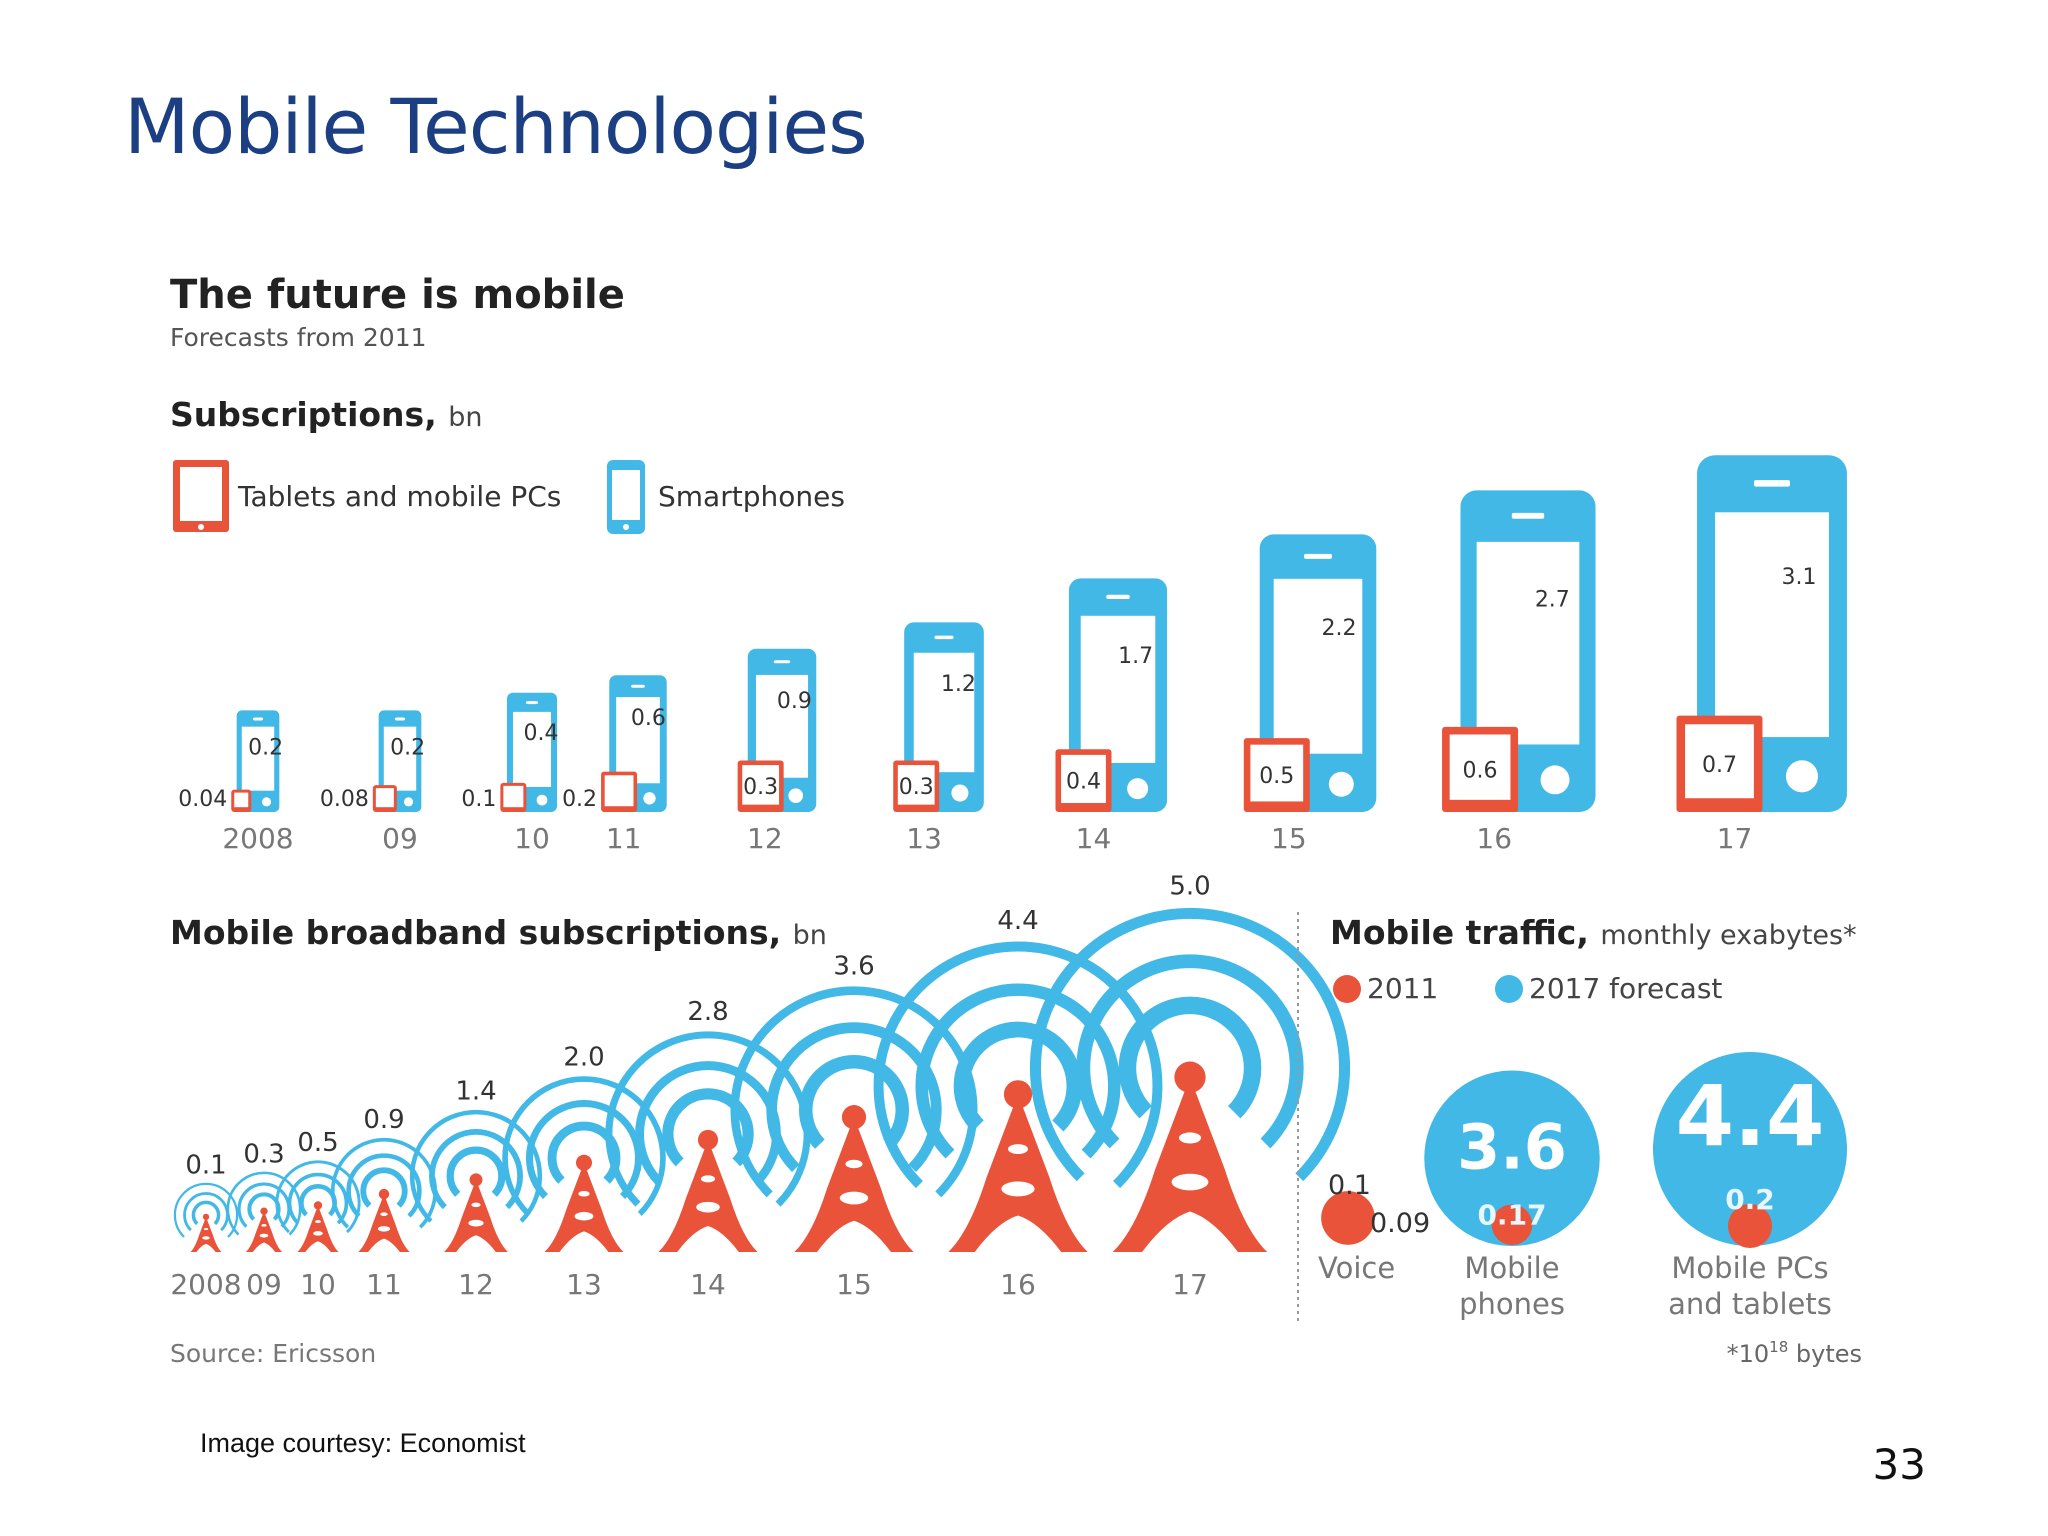 This screenshot has width=2048, height=1536. Describe the element at coordinates (358, 798) in the screenshot. I see `tablet-bar-1: 0.08` at that location.